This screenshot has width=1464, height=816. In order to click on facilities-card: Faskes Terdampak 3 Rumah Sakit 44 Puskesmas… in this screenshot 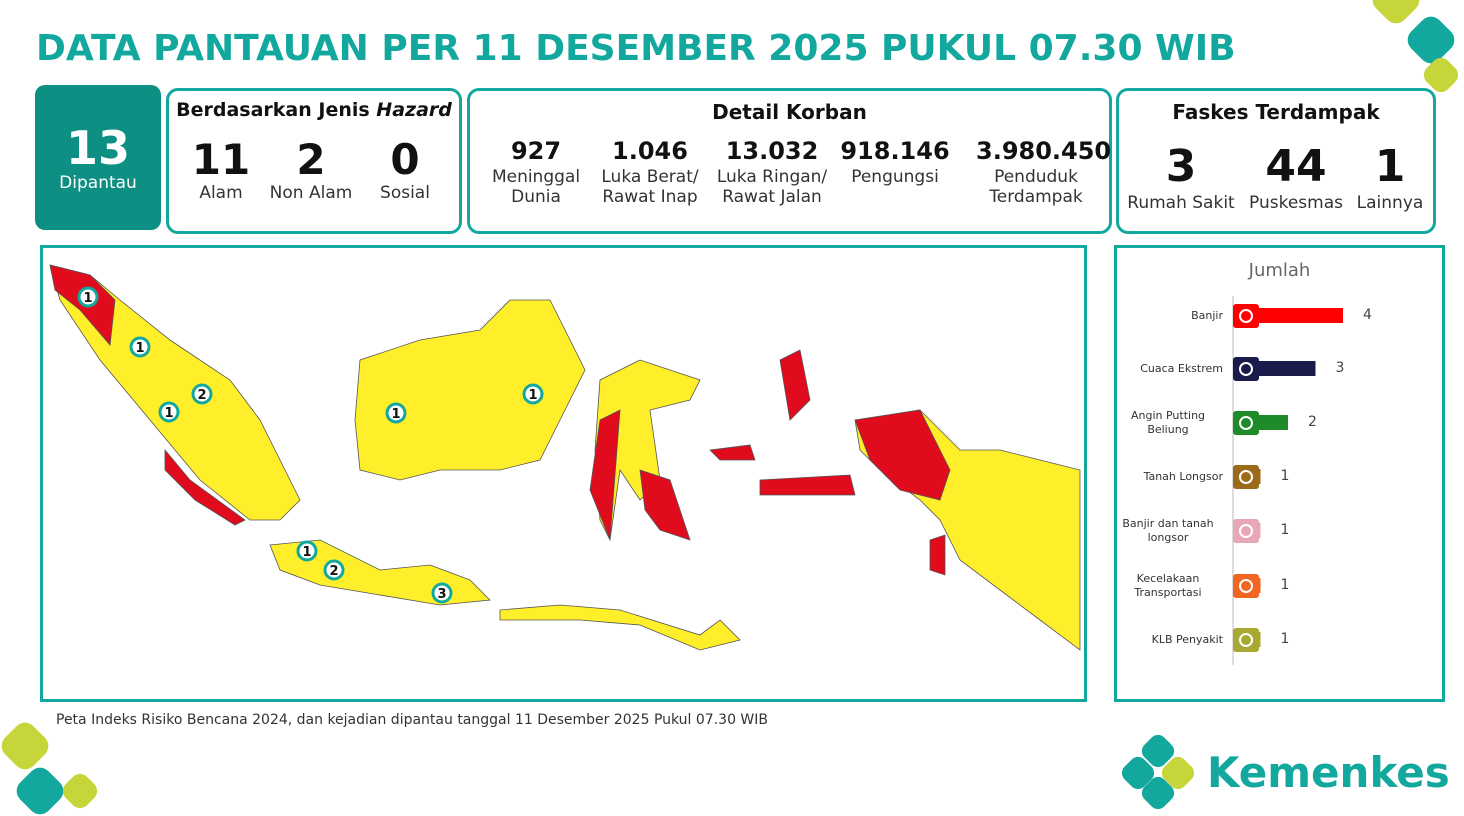, I will do `click(1276, 161)`.